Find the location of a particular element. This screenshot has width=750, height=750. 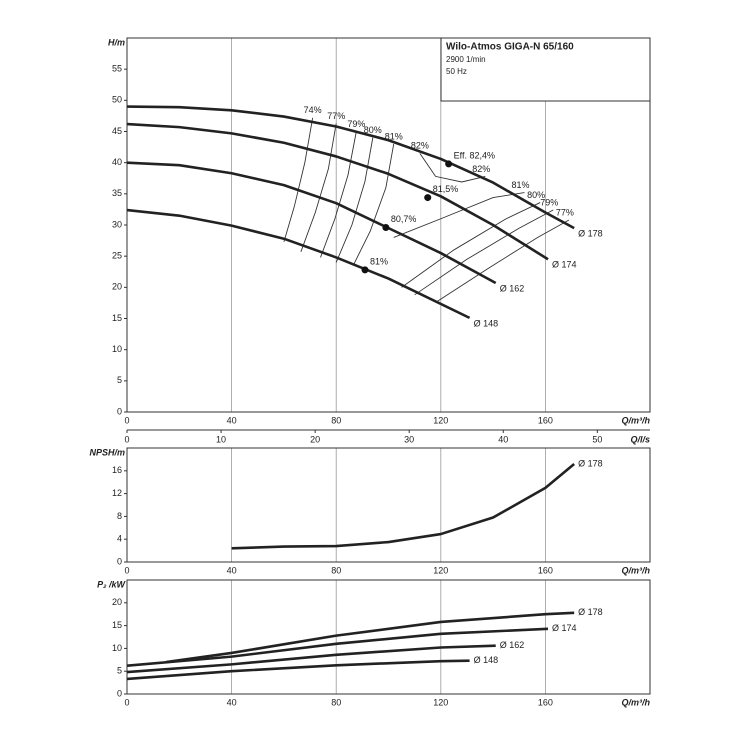

x2-tick-label: 0 is located at coordinates (126, 439).